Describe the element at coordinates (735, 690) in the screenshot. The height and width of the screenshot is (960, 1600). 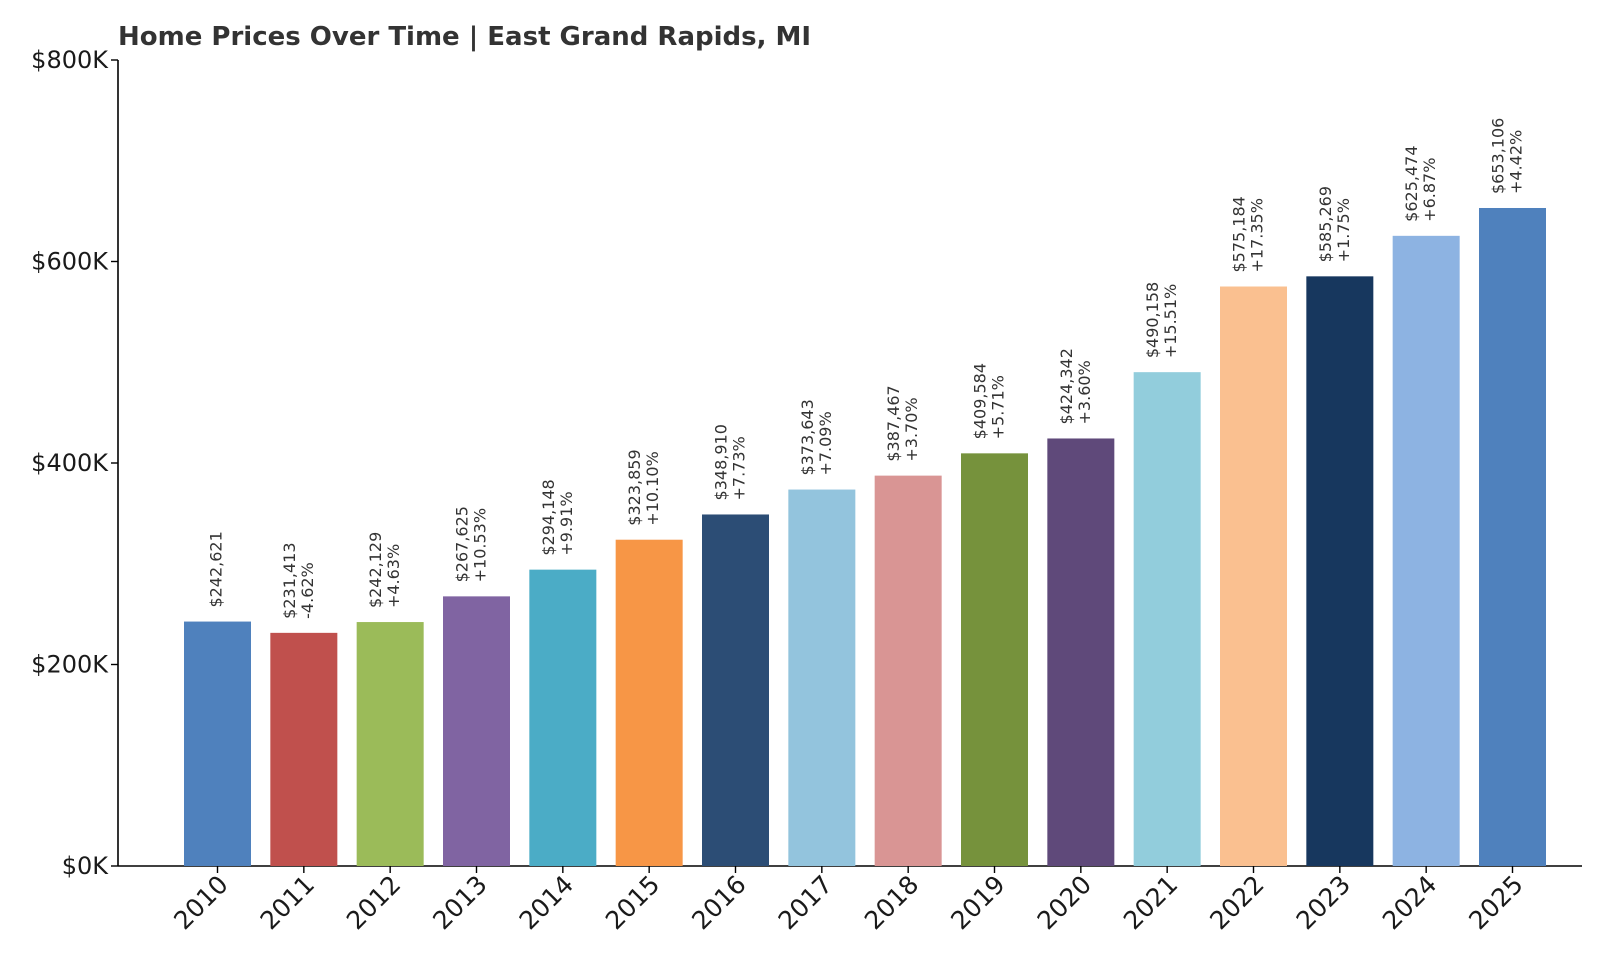
I see `bar-2016` at that location.